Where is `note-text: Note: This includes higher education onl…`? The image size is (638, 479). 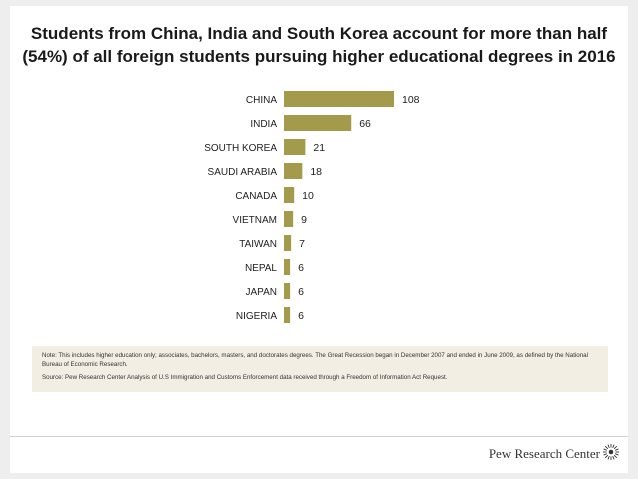 note-text: Note: This includes higher education onl… is located at coordinates (315, 360).